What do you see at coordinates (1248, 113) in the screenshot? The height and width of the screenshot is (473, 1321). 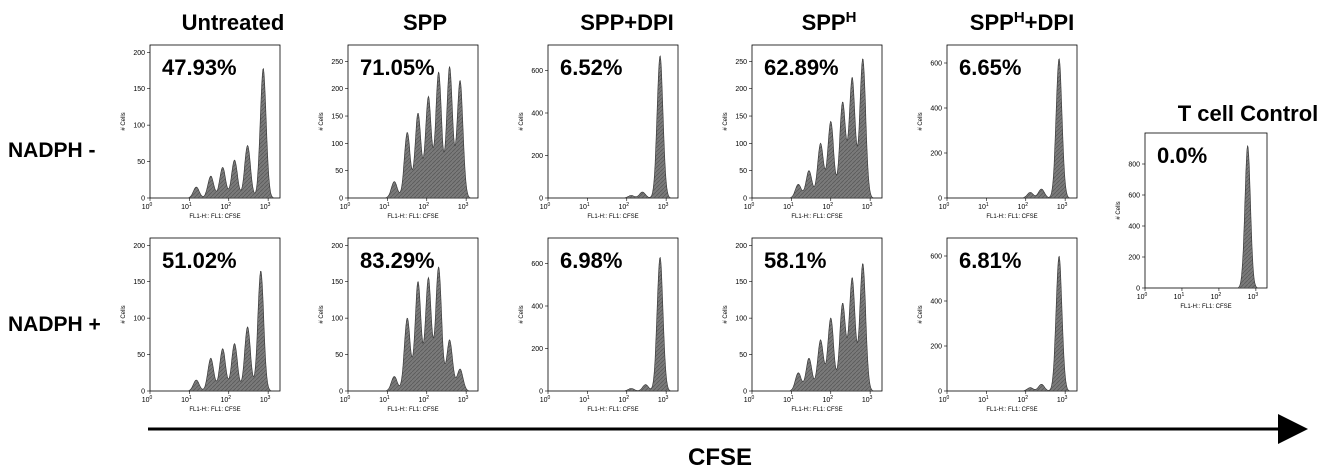 I see `column-title: T cell Control` at bounding box center [1248, 113].